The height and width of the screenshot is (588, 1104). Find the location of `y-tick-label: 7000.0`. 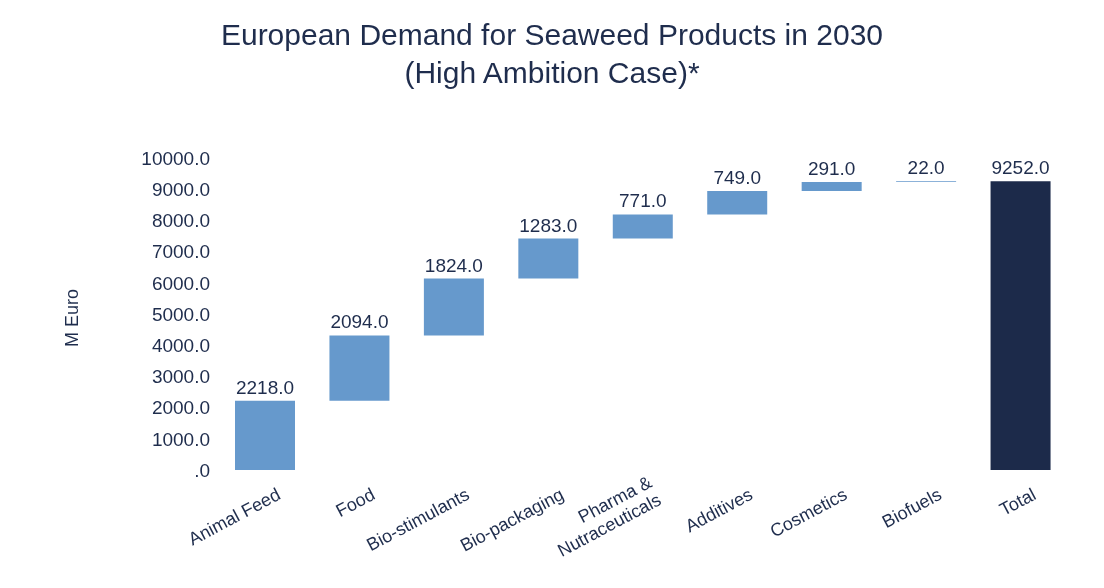

y-tick-label: 7000.0 is located at coordinates (180, 252).